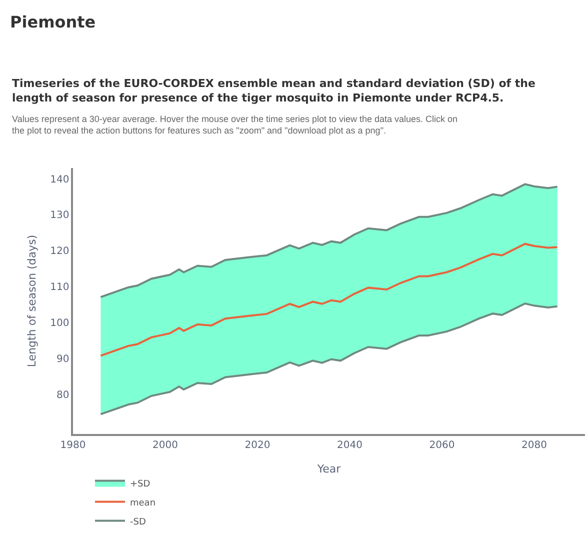  I want to click on text: Values represent a 30-year average. Hover the mouse over the time series plot to view the data values. Click on the plot to reveal the action buttons for features such as "zoom" and "download plot as a png"., so click(235, 125).